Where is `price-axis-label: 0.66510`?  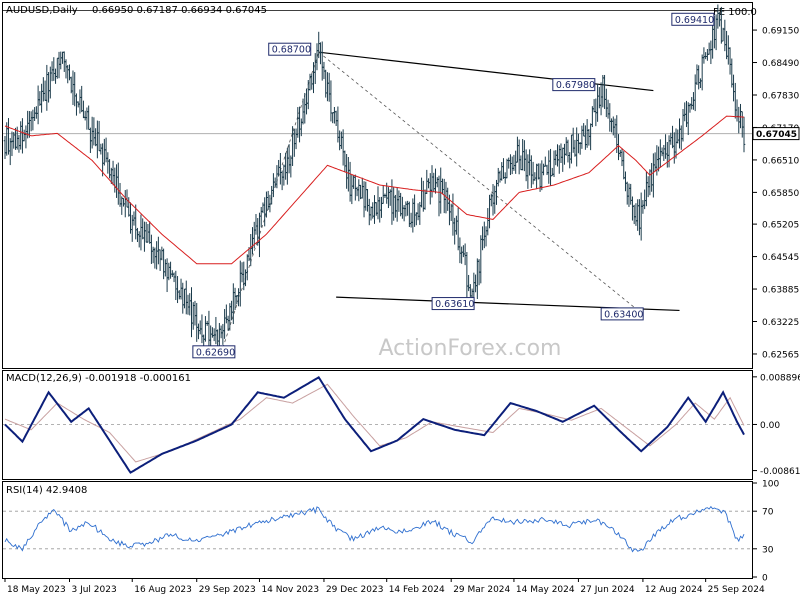 price-axis-label: 0.66510 is located at coordinates (780, 161).